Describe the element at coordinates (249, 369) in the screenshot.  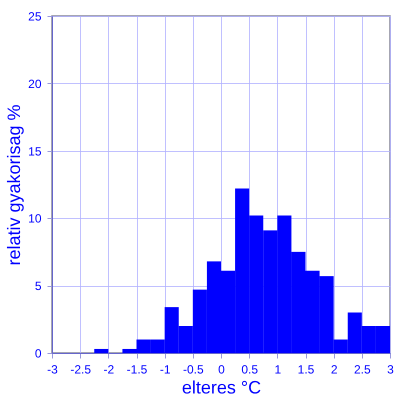
I see `x-tick-label: 0.5` at that location.